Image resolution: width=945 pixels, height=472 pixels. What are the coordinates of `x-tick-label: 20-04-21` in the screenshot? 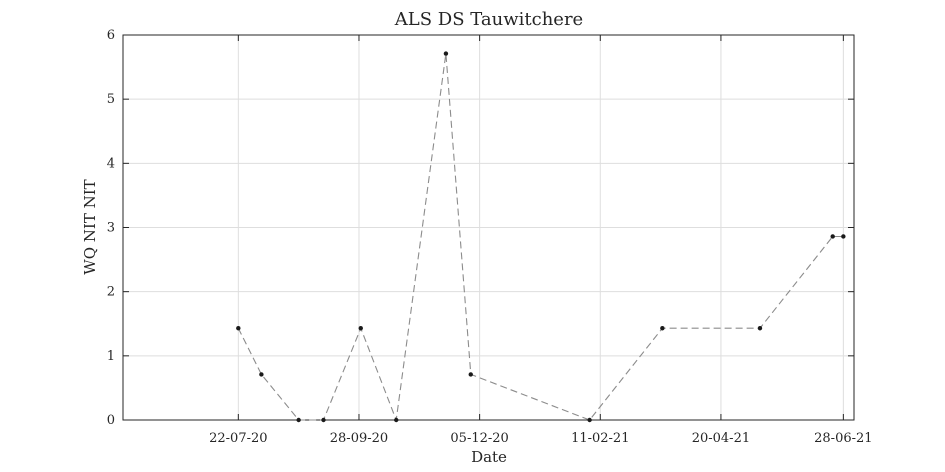 It's located at (721, 438).